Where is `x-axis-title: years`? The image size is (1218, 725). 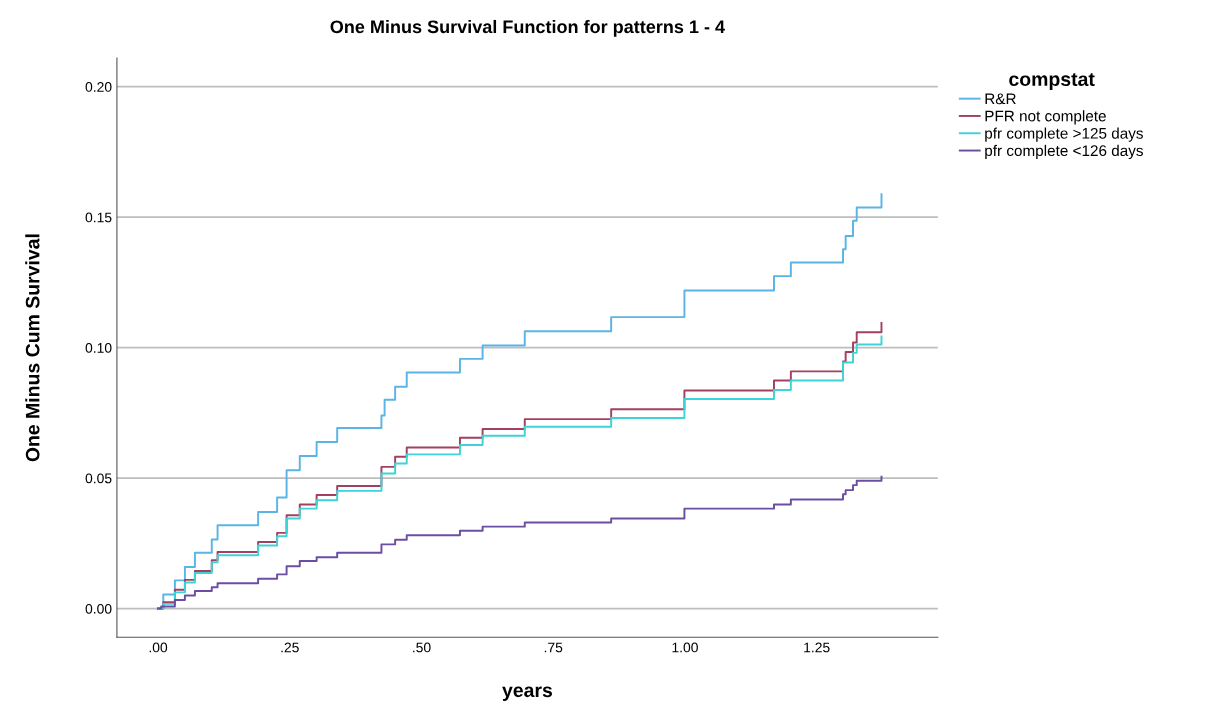
x-axis-title: years is located at coordinates (527, 693).